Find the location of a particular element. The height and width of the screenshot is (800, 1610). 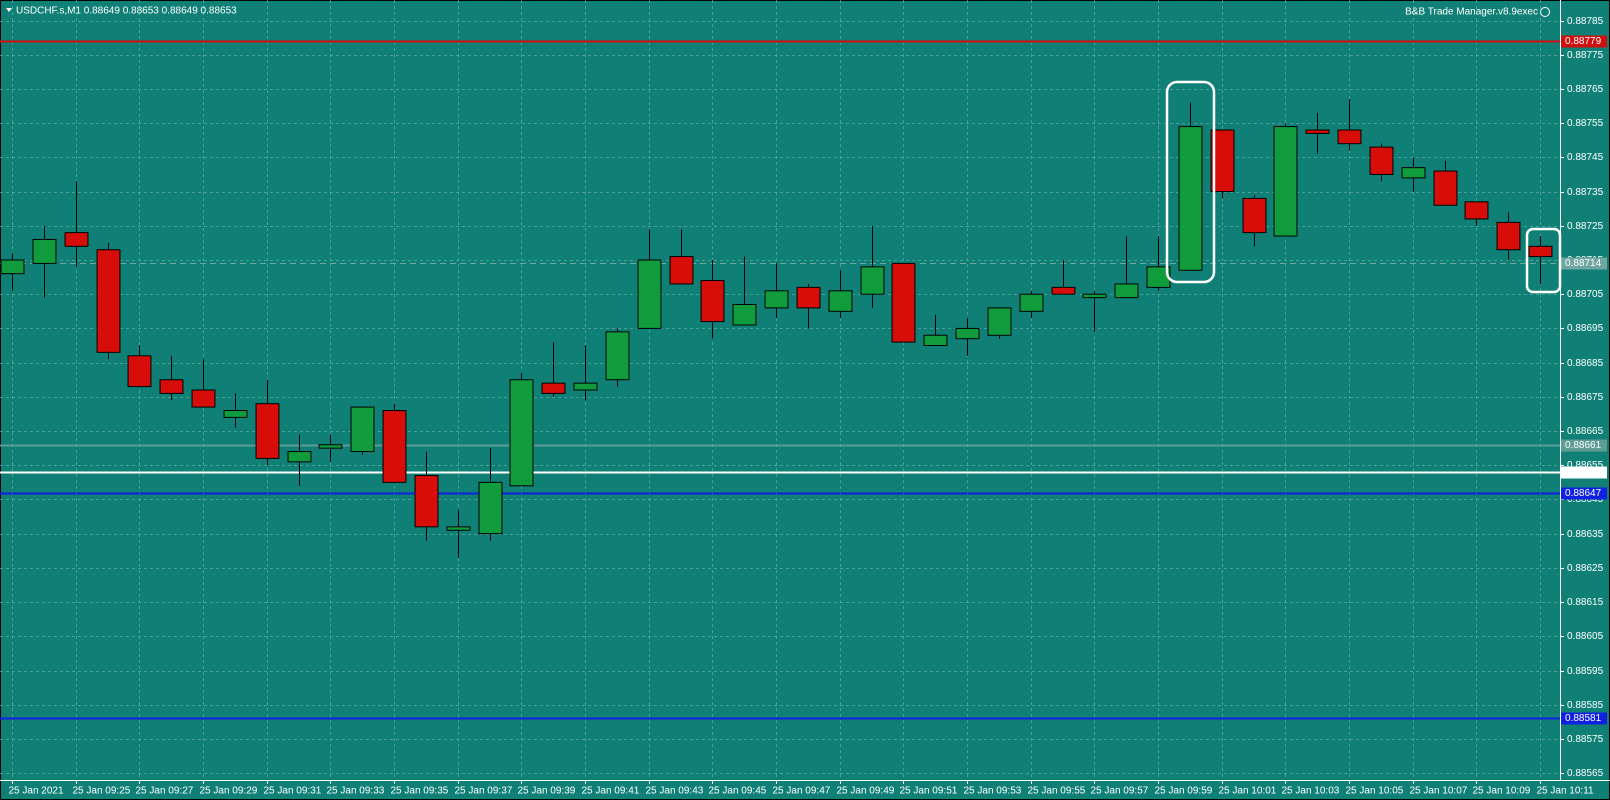

x-tick-label: 25 Jan 09:49 is located at coordinates (866, 791).